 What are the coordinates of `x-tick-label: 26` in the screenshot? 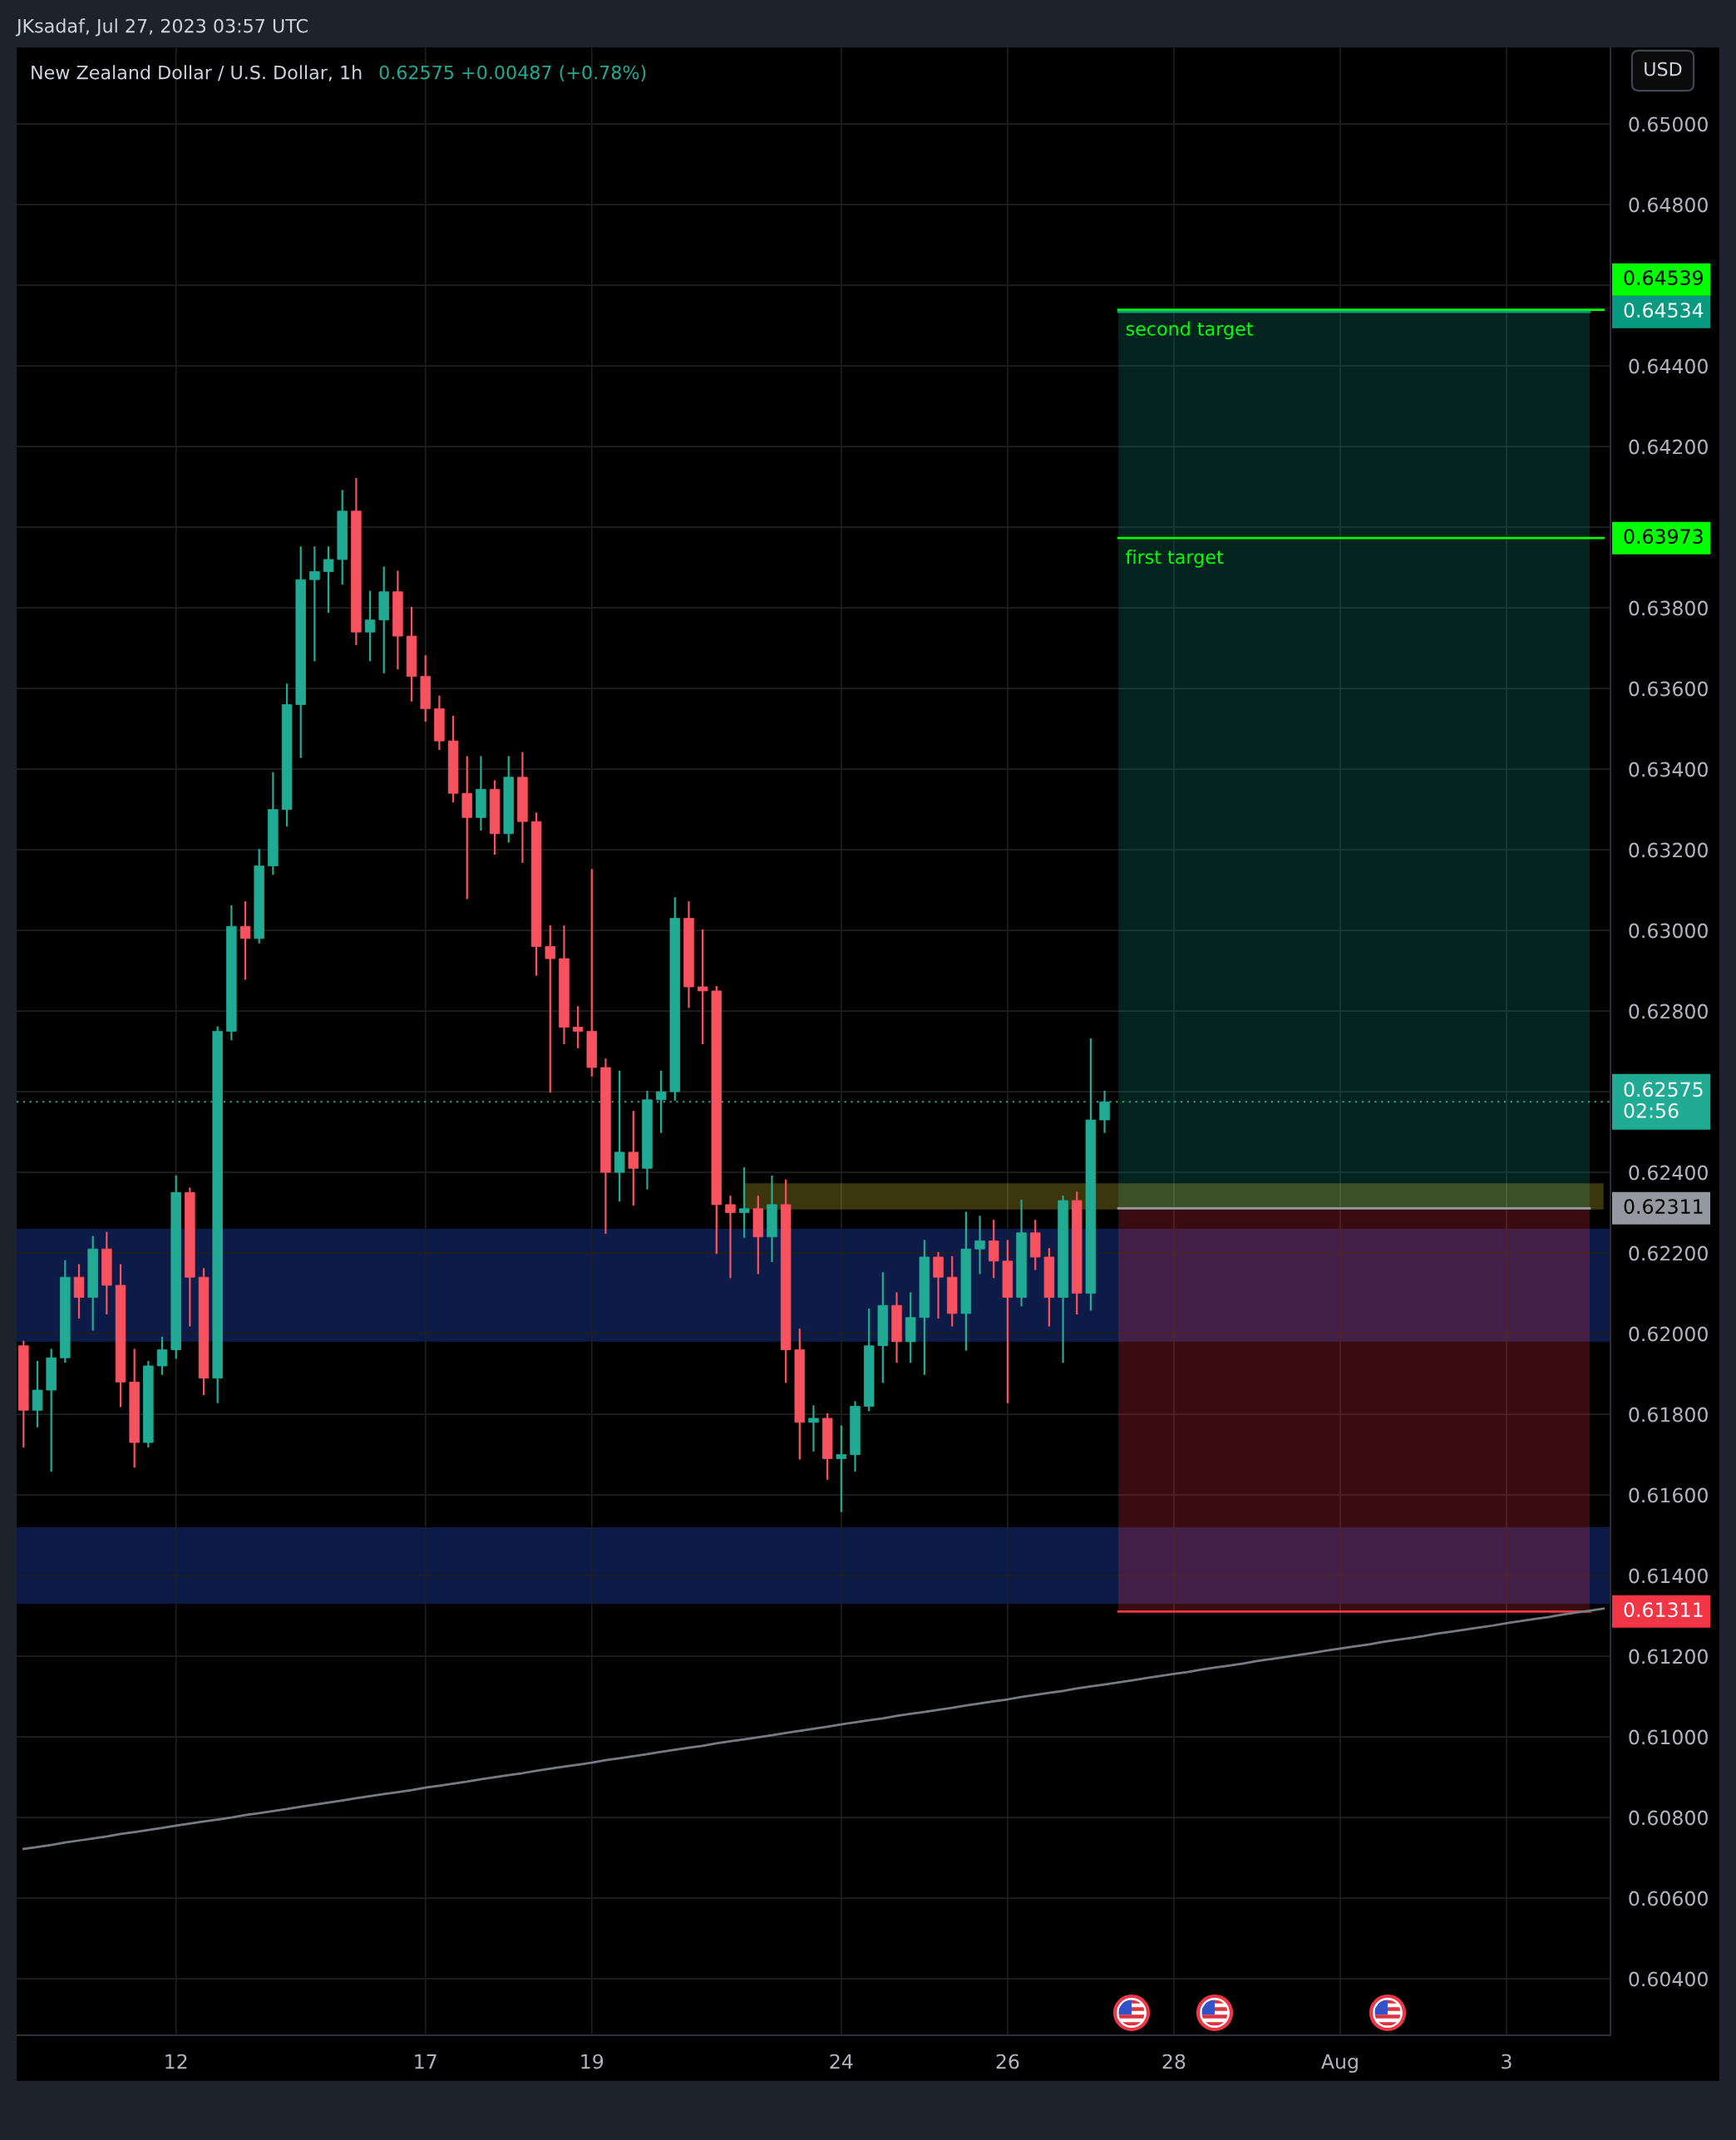 It's located at (1007, 2061).